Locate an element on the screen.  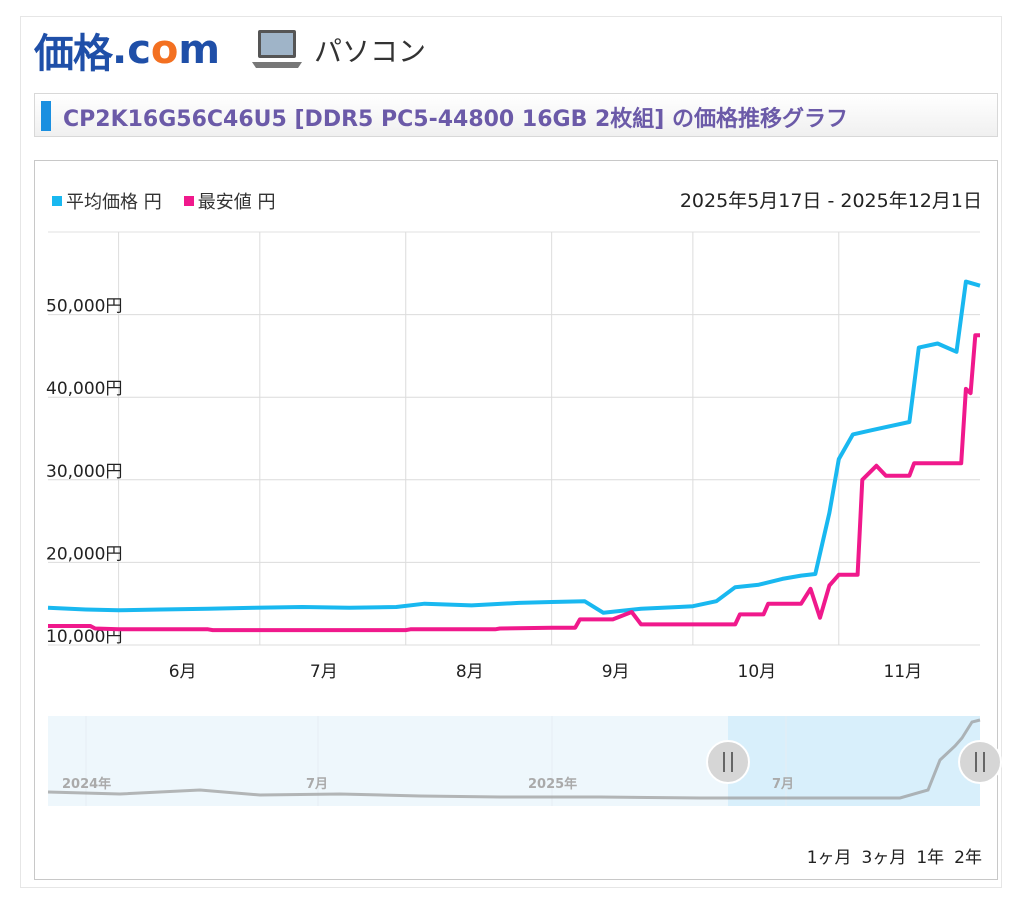
legend-item-min: 最安値 円 is located at coordinates (229, 201).